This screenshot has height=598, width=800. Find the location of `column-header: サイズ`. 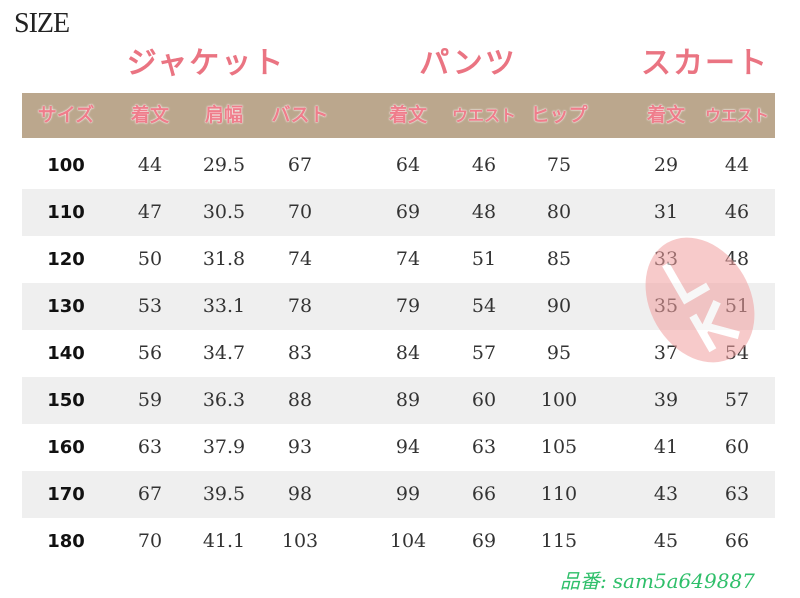

column-header: サイズ is located at coordinates (66, 115).